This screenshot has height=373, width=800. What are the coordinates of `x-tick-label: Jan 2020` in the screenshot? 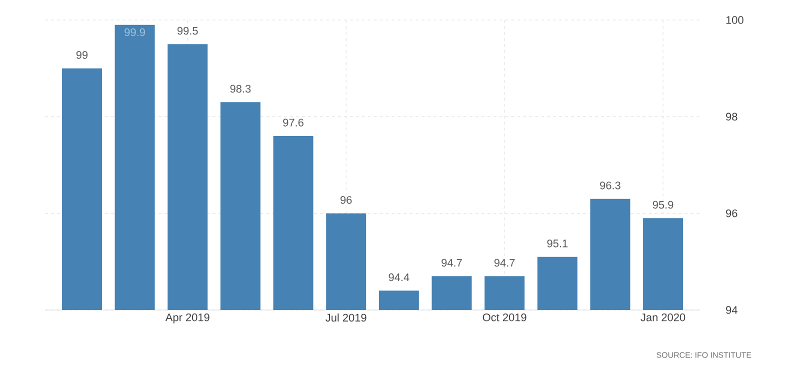 It's located at (663, 318).